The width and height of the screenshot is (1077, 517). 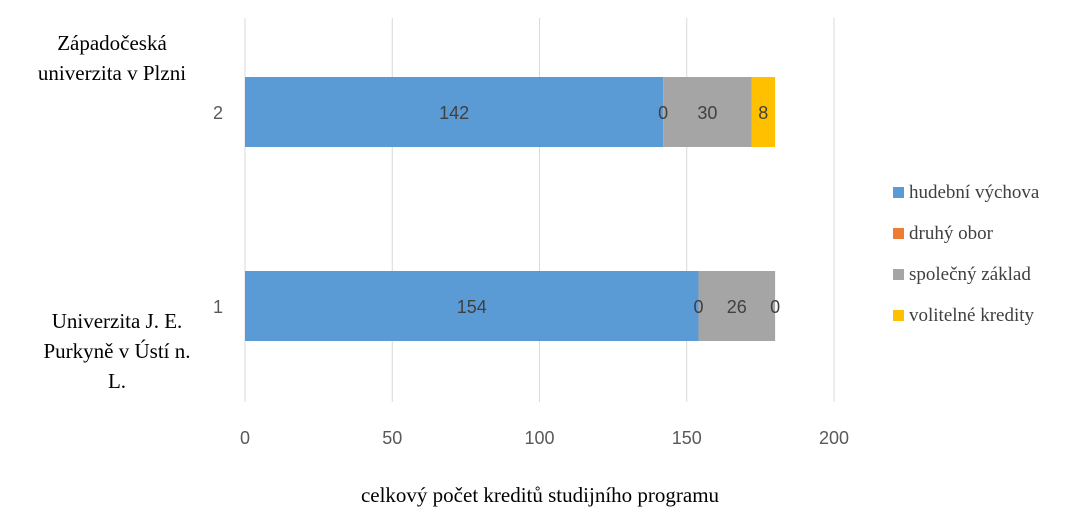 What do you see at coordinates (609, 210) in the screenshot?
I see `data-labels: 154 0 26 0 142 0 30 8` at bounding box center [609, 210].